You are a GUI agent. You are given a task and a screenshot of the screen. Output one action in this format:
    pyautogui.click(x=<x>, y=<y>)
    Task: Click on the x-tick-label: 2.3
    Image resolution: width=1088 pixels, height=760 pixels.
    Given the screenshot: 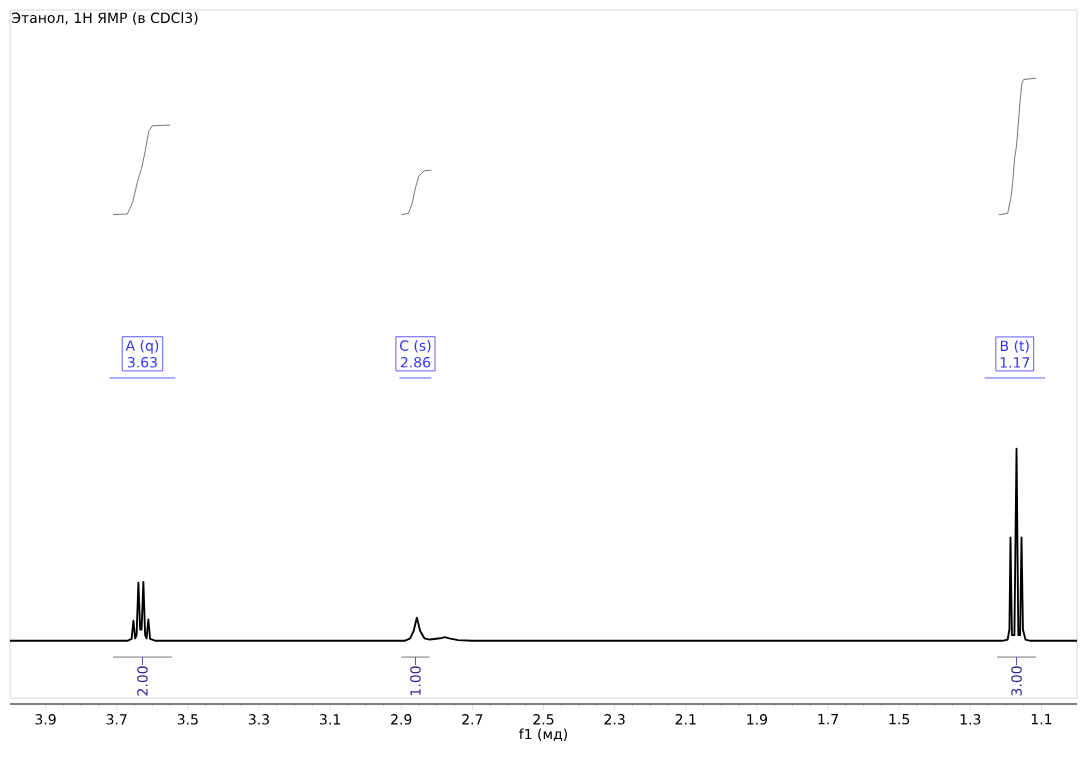 What is the action you would take?
    pyautogui.click(x=614, y=719)
    